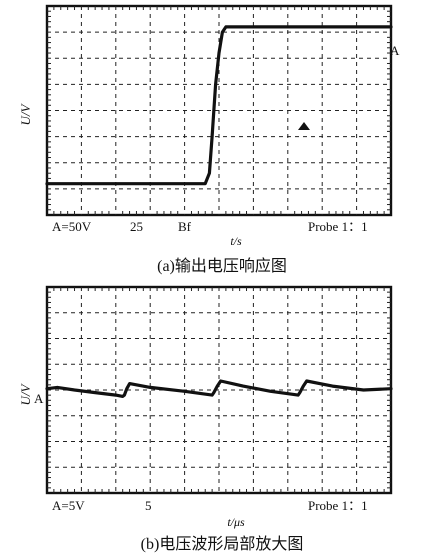 The width and height of the screenshot is (422, 554). Describe the element at coordinates (304, 126) in the screenshot. I see `panel-a-cursor-marker-icon` at that location.